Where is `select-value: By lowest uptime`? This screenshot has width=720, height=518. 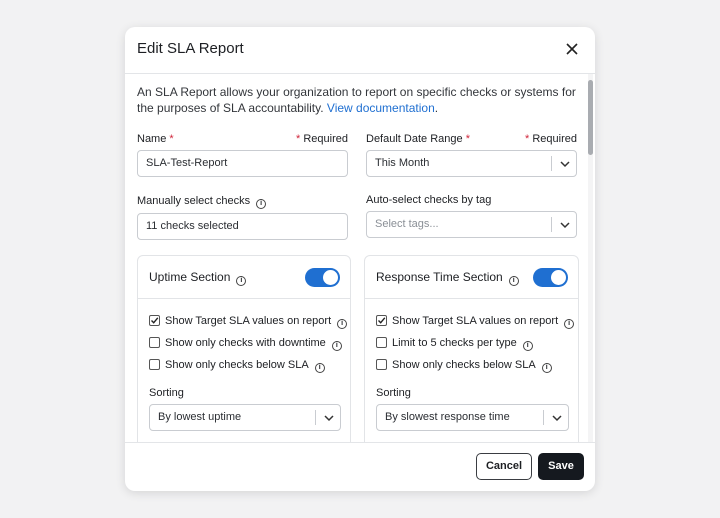 select-value: By lowest uptime is located at coordinates (200, 417).